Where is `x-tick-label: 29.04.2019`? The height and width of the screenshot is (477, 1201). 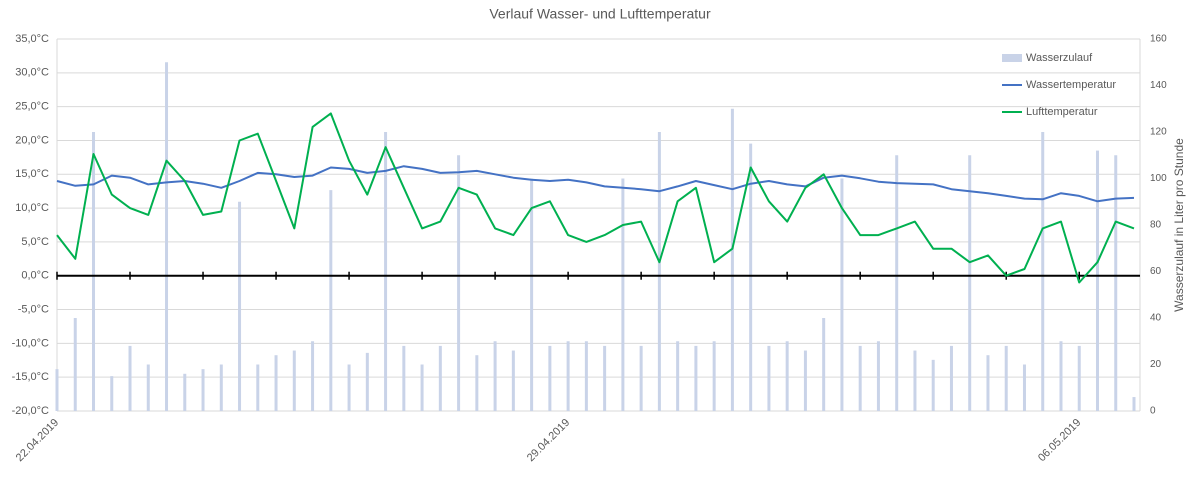 x-tick-label: 29.04.2019 is located at coordinates (548, 440).